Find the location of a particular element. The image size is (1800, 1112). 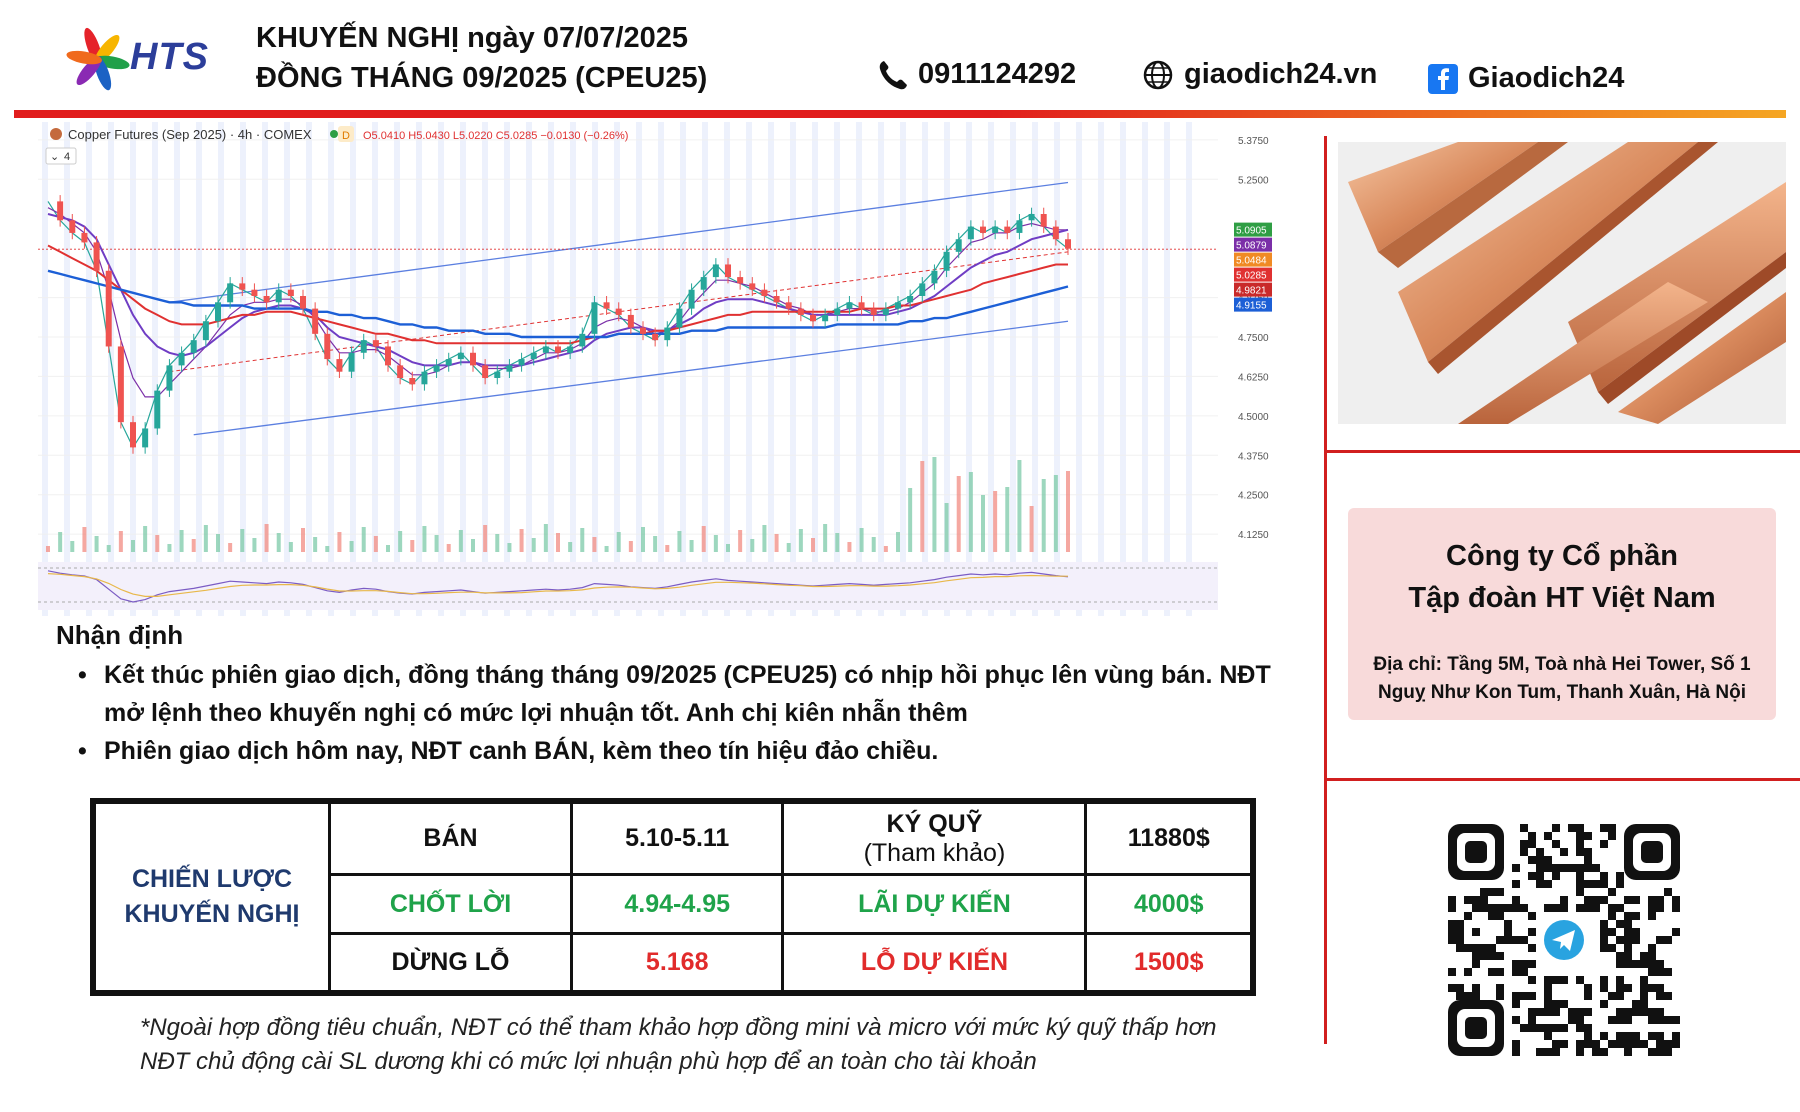

expected-loss-label-cell: LỖ DỰ KIẾN is located at coordinates (934, 962).